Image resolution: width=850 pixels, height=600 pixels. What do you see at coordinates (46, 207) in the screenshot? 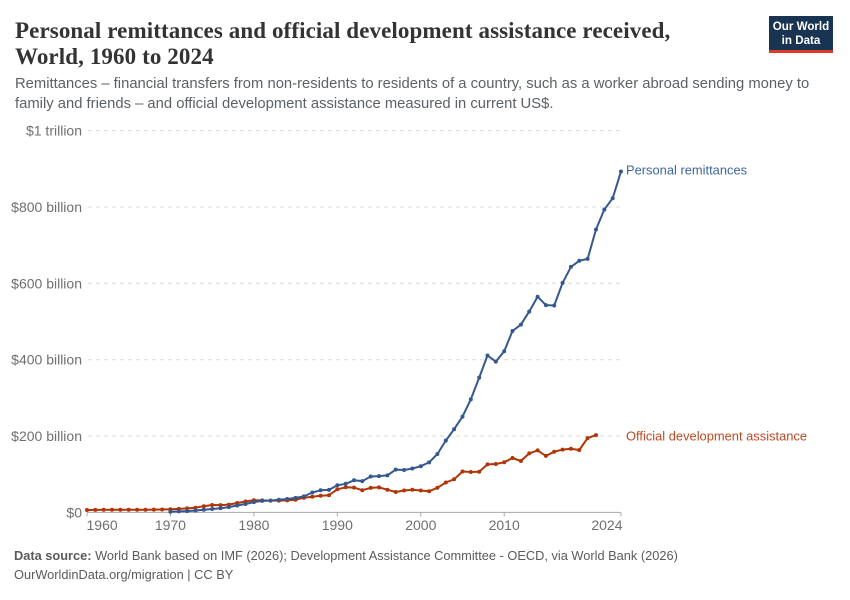
I see `svg-text: $800 billion` at bounding box center [46, 207].